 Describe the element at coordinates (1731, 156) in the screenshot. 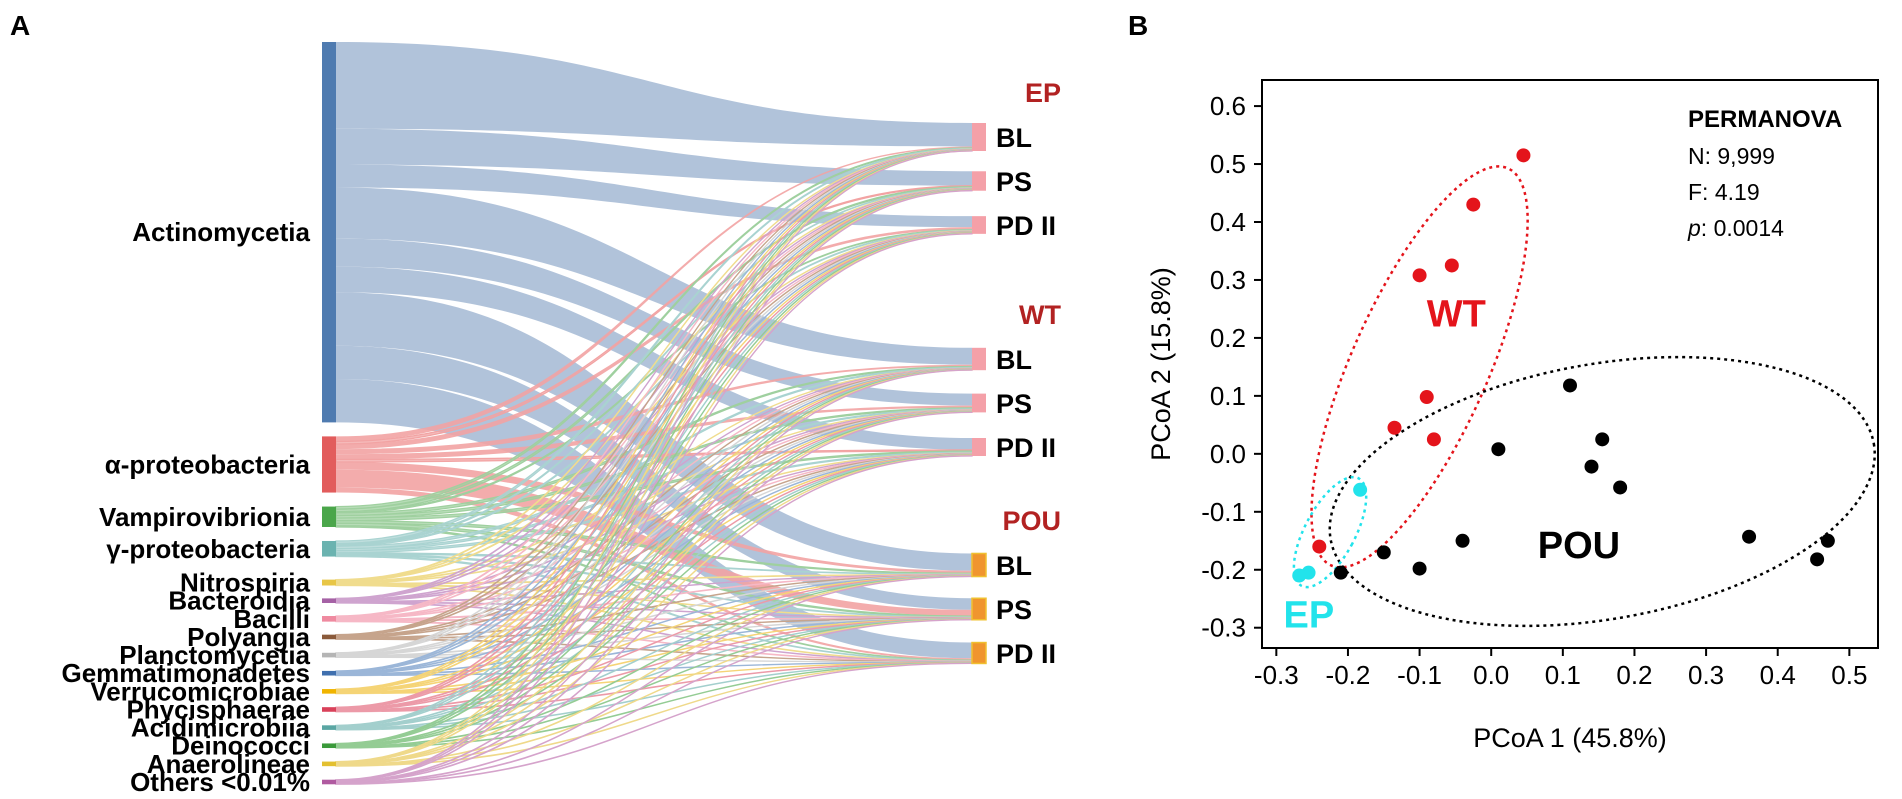

I see `permanova-n: N: 9,999` at that location.